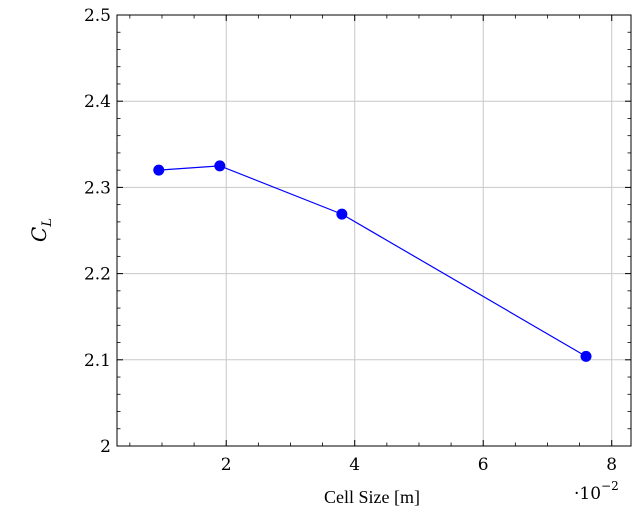 Image resolution: width=634 pixels, height=516 pixels. I want to click on x-tick-labels: 2 4 6 8, so click(419, 465).